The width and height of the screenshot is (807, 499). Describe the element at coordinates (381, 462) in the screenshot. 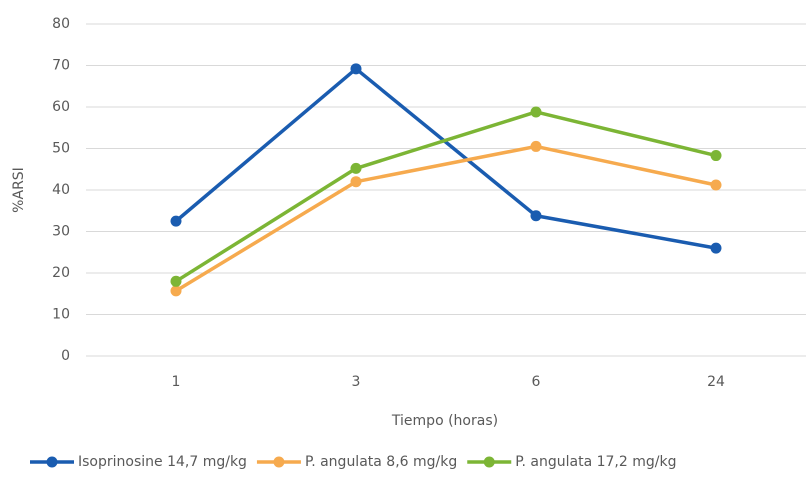

I see `legend-label: P. angulata 8,6 mg/kg` at that location.